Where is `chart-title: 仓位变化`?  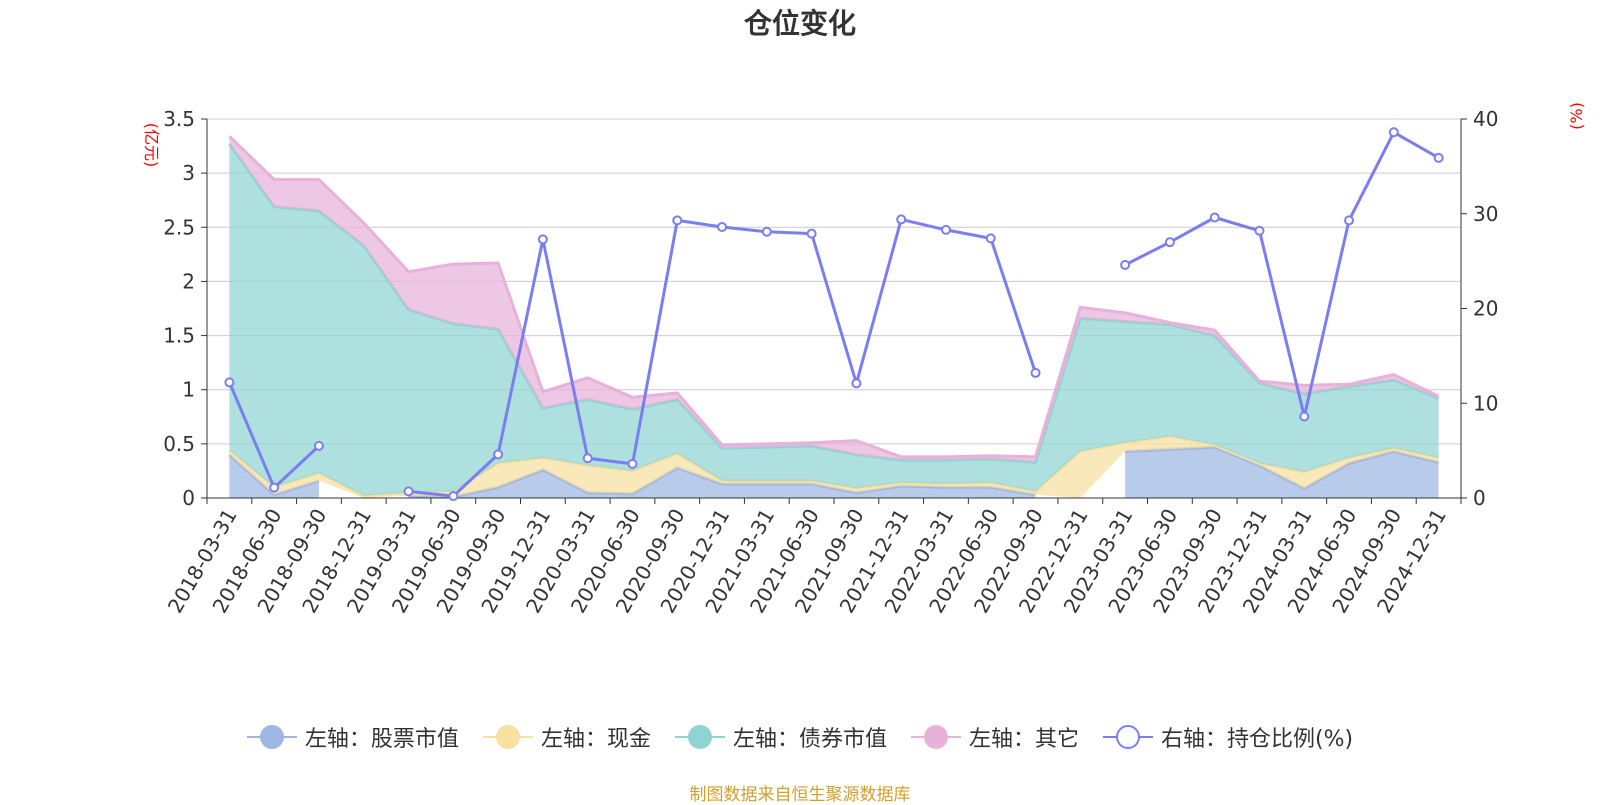
chart-title: 仓位变化 is located at coordinates (799, 23).